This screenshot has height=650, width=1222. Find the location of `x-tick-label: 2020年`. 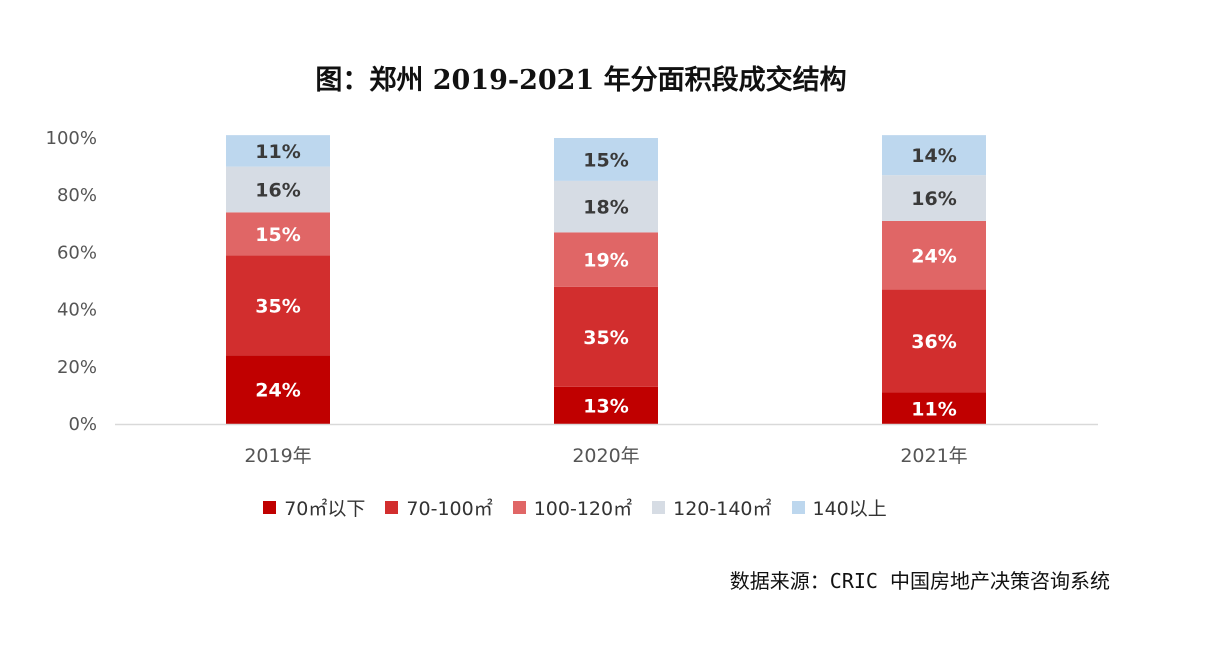

x-tick-label: 2020年 is located at coordinates (605, 456).